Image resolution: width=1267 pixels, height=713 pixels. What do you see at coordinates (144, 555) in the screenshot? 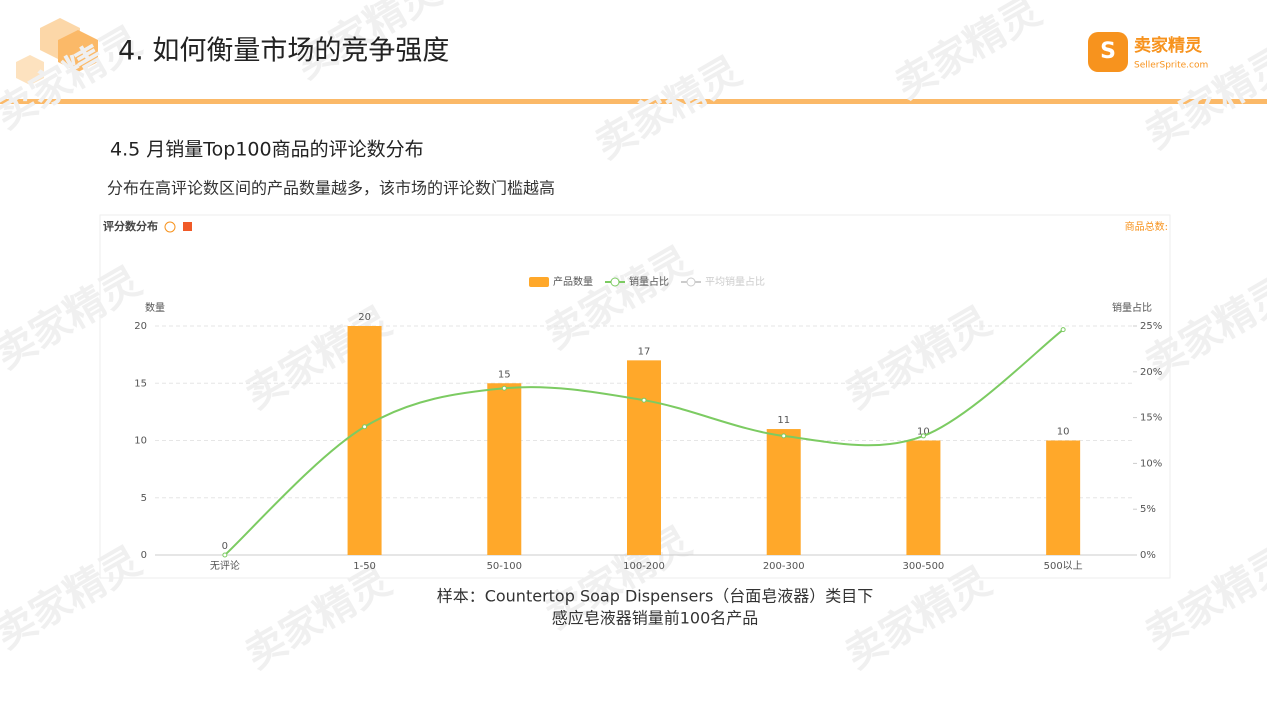
I see `y-tick-label: 0` at bounding box center [144, 555].